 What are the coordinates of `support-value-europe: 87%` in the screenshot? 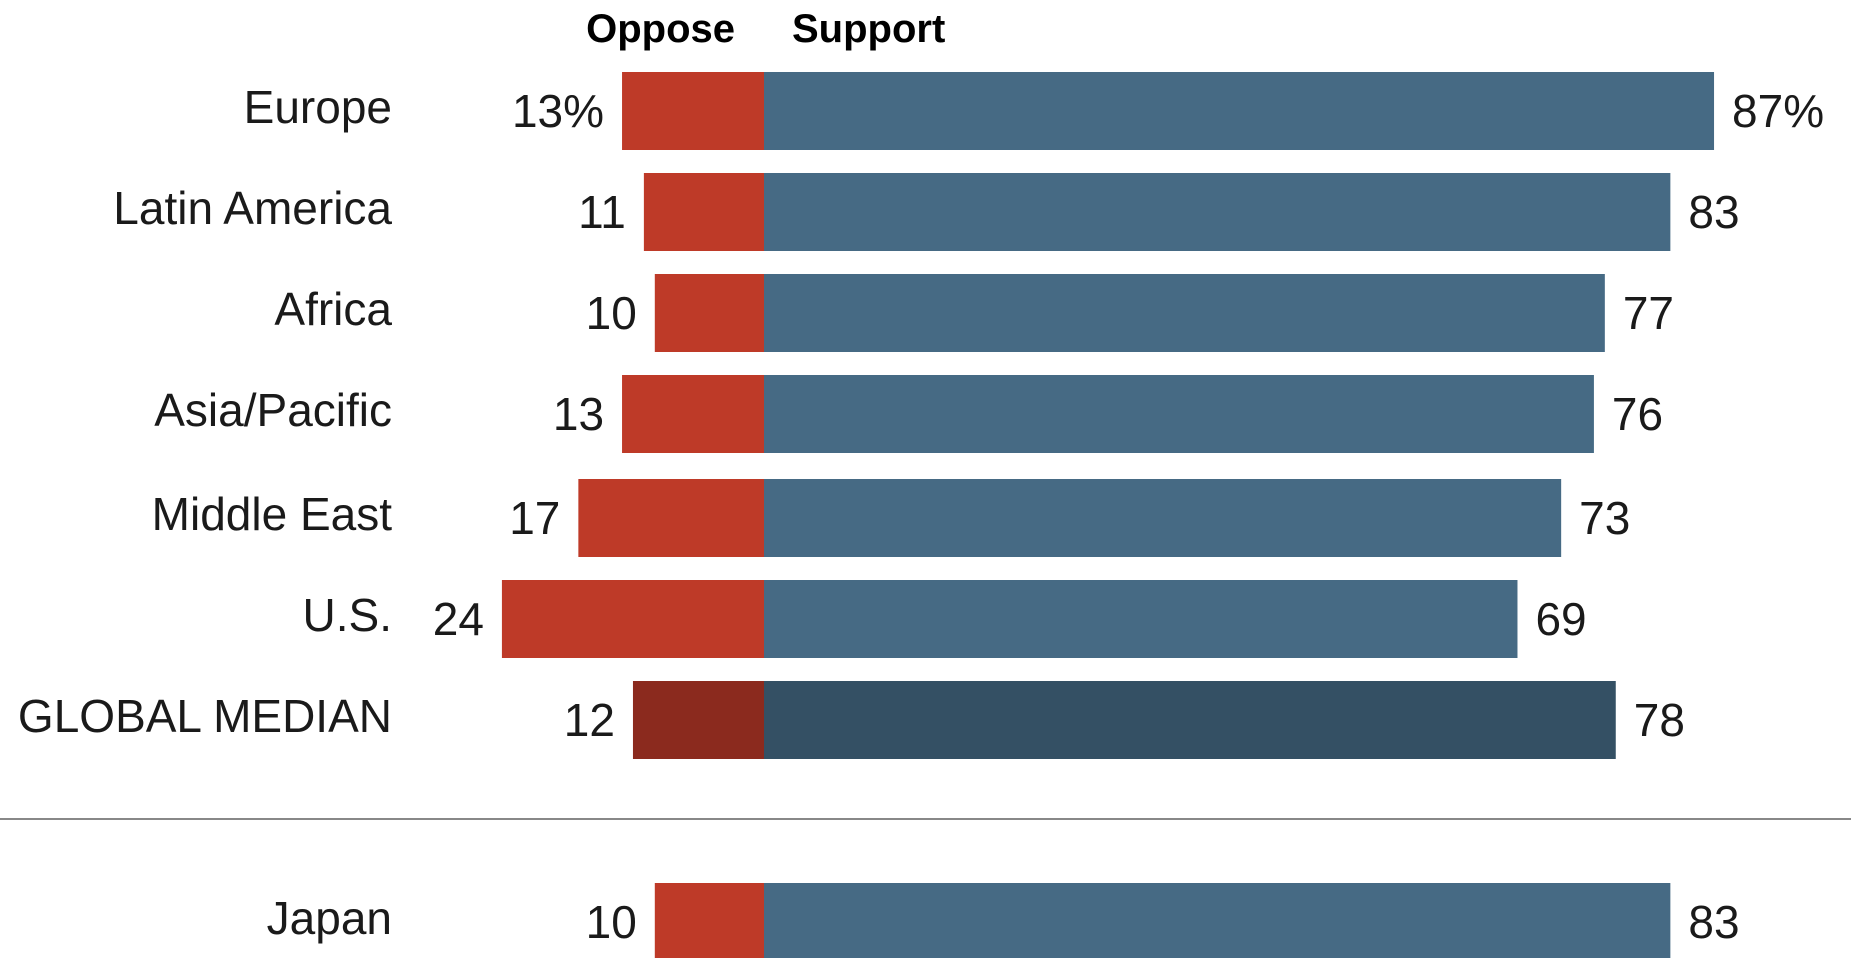 It's located at (1778, 111).